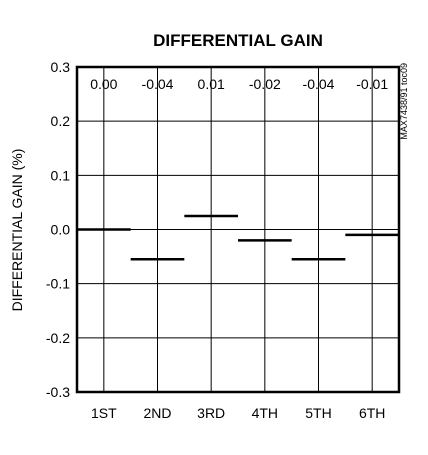  What do you see at coordinates (372, 413) in the screenshot?
I see `x-tick-label: 6TH` at bounding box center [372, 413].